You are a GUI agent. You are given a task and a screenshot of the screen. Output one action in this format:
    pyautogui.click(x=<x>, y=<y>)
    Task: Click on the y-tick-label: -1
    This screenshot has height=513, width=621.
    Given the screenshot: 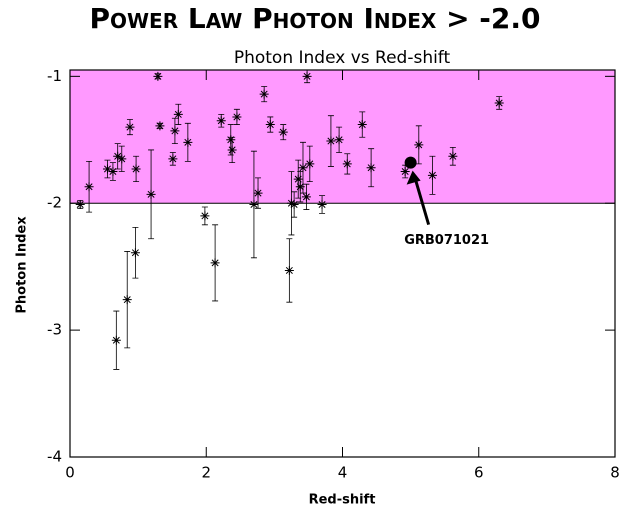 What is the action you would take?
    pyautogui.click(x=54, y=76)
    